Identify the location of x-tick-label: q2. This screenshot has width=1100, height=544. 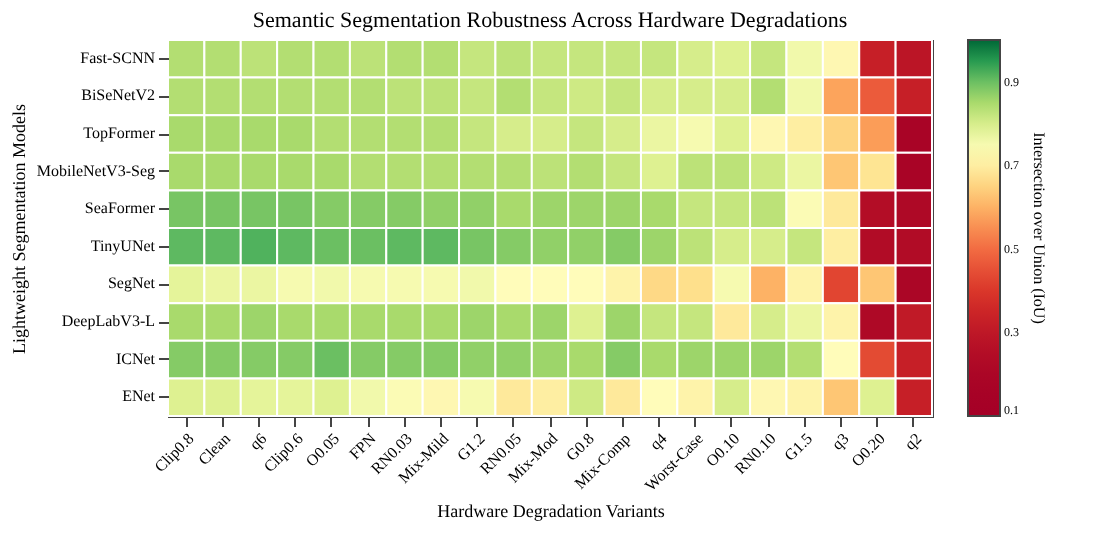
(913, 441).